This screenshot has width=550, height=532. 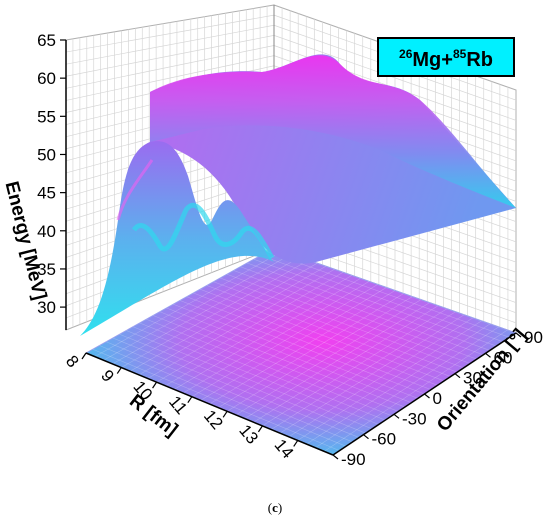 I want to click on orientation-axis-ticks: -90 -60 -30 0 30 60 90, so click(x=437, y=398).